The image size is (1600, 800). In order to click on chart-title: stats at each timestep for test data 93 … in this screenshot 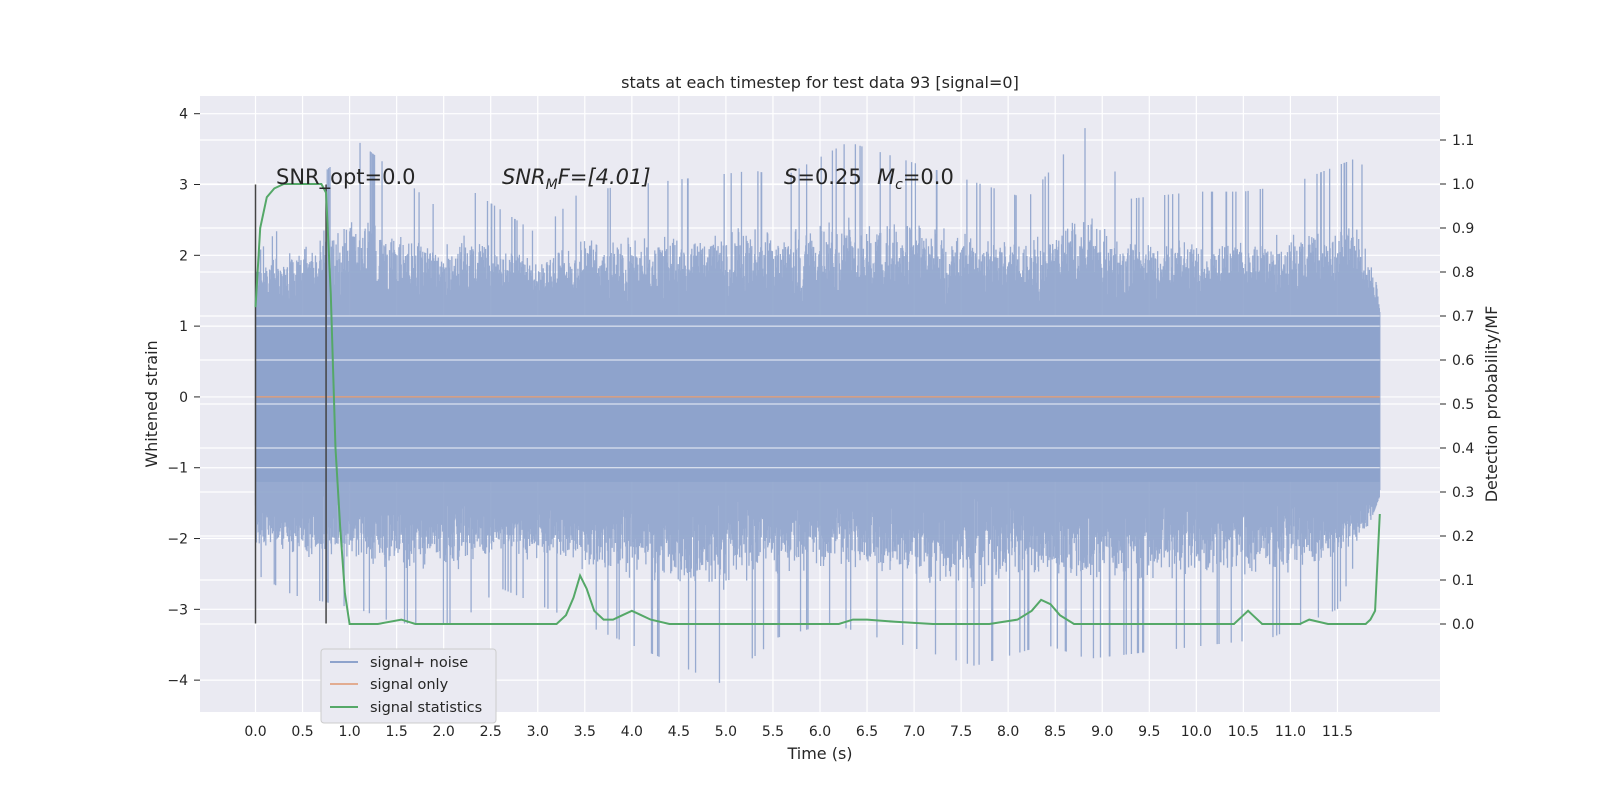, I will do `click(820, 82)`.